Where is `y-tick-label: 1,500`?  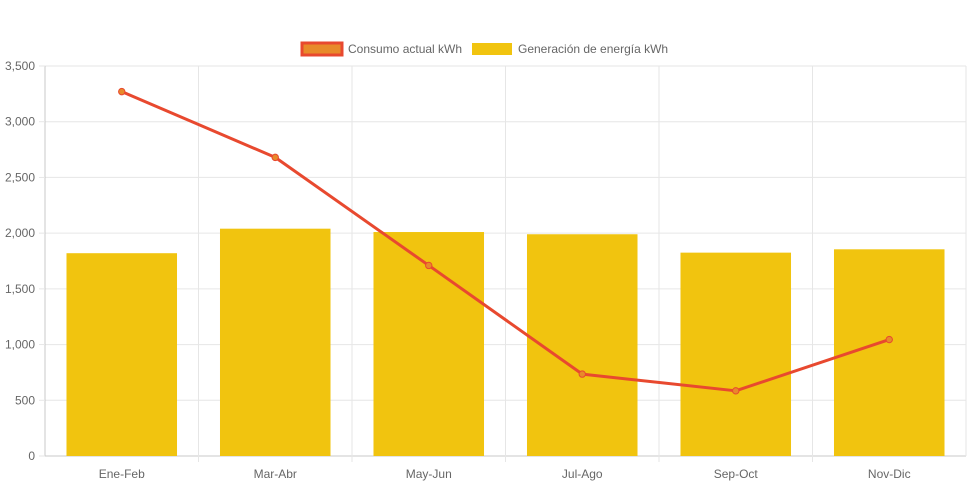
y-tick-label: 1,500 is located at coordinates (20, 289).